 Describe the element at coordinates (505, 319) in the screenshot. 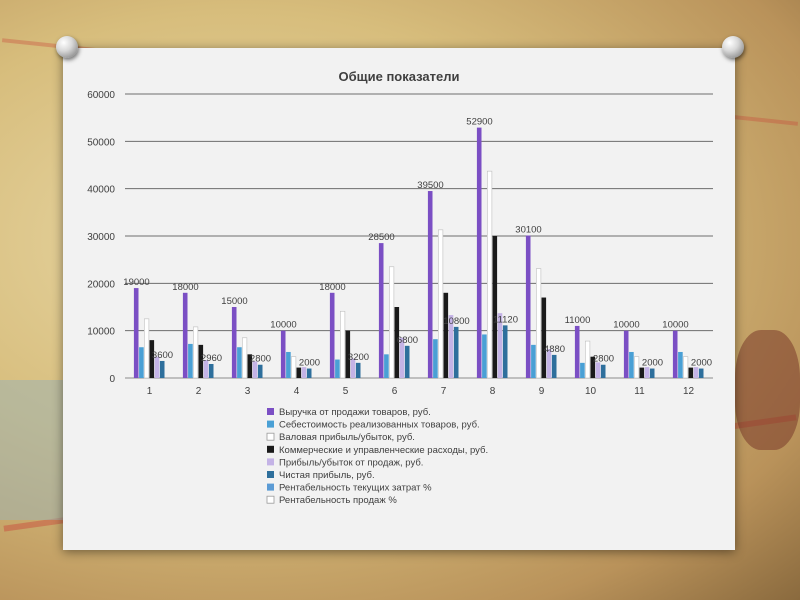

I see `data-label: 11120` at that location.